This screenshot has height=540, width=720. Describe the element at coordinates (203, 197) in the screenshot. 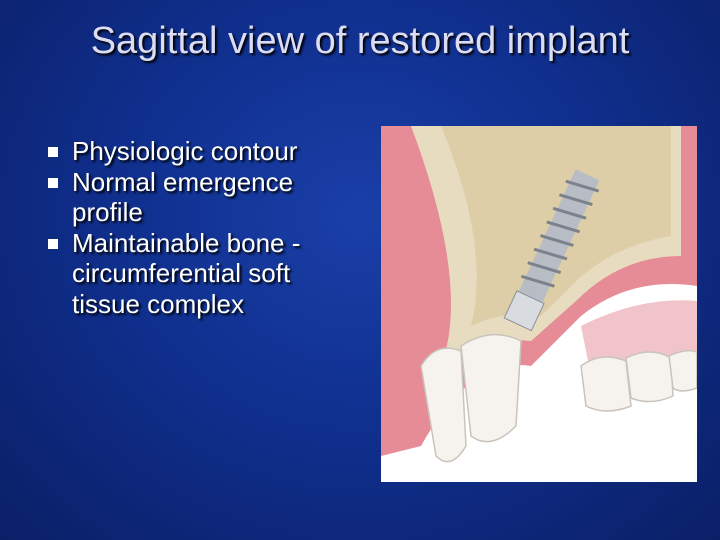

I see `bullet: Normal emergence profile` at that location.